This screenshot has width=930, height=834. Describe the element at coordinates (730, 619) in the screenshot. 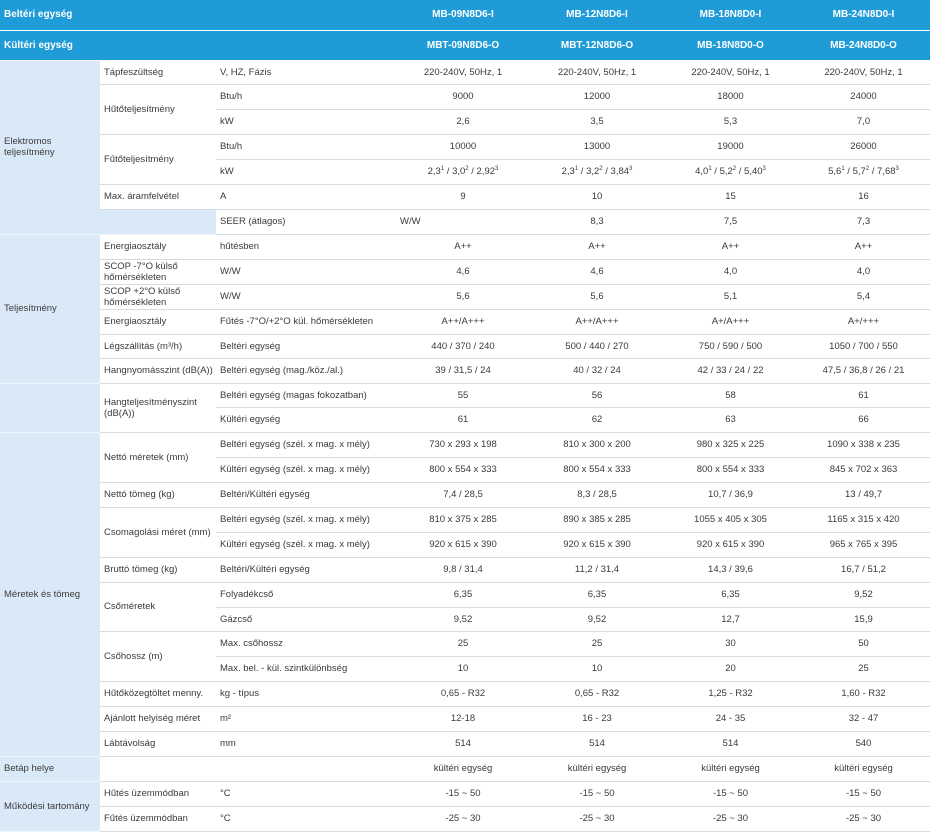

I see `value-cell: 12,7` at that location.